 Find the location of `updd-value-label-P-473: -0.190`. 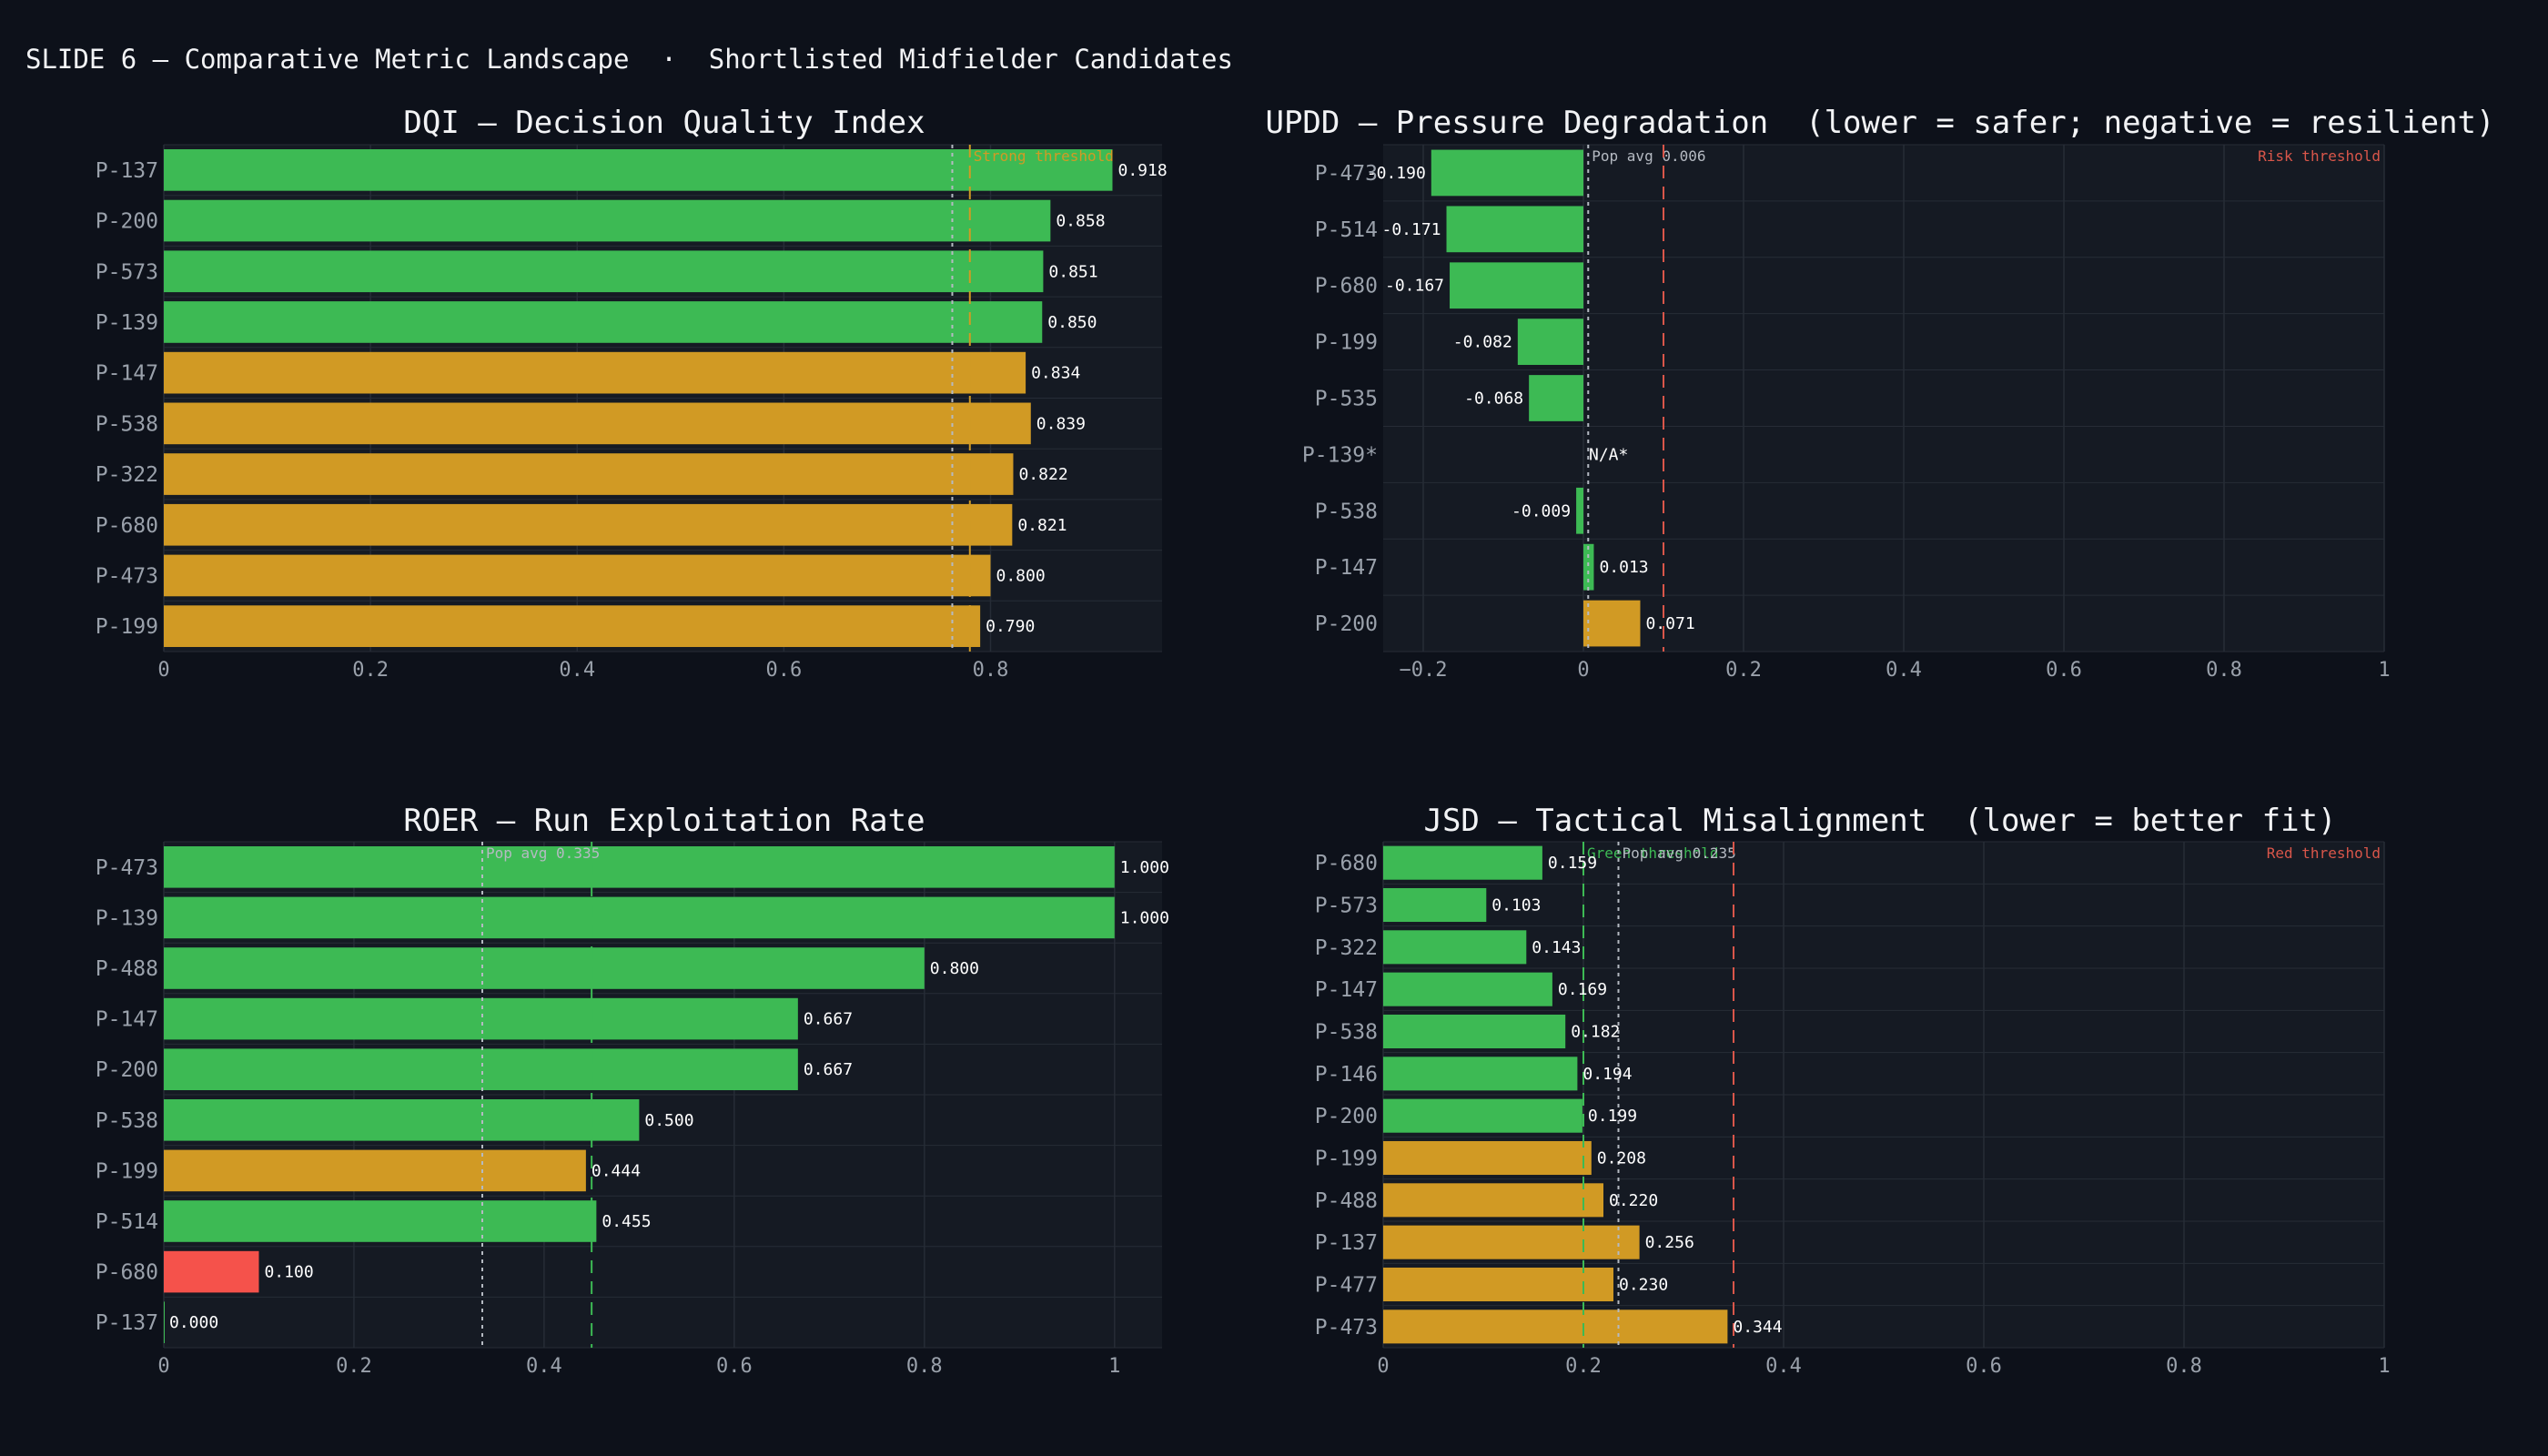

updd-value-label-P-473: -0.190 is located at coordinates (1397, 174).